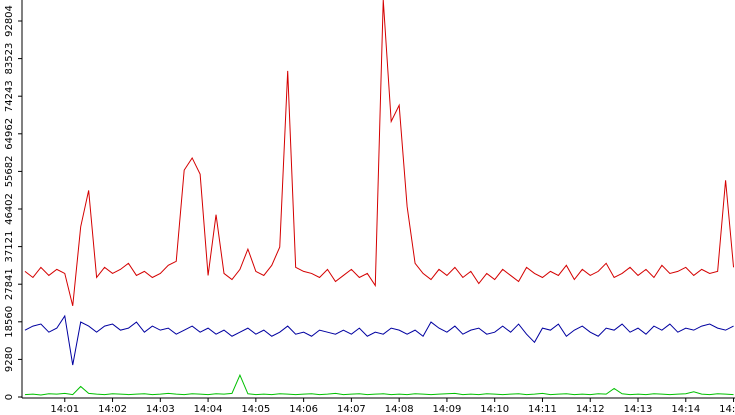 The width and height of the screenshot is (735, 415). What do you see at coordinates (208, 409) in the screenshot?
I see `x-tick-label: 14:04` at bounding box center [208, 409].